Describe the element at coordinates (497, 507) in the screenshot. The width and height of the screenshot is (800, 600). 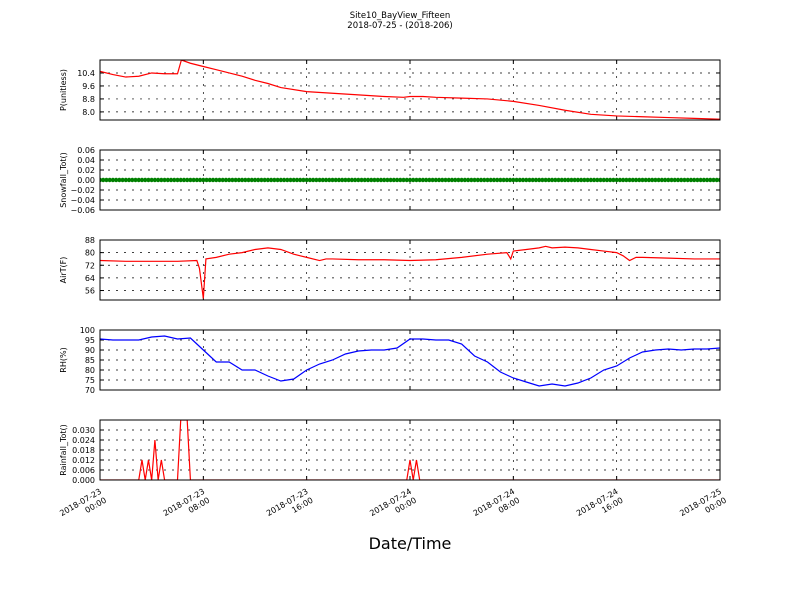
I see `x-tick-label: 2018-07-2408:00` at that location.